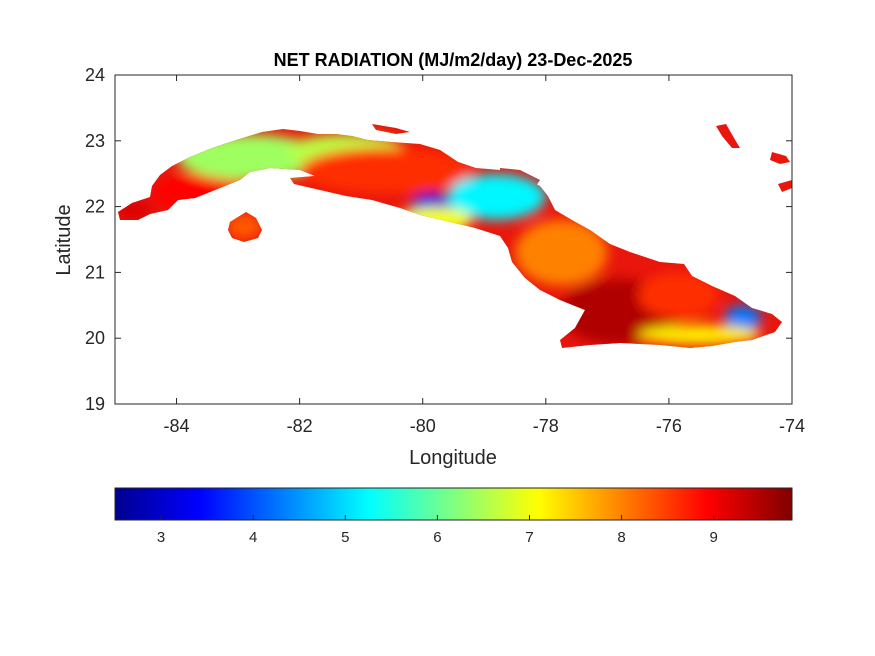 This screenshot has width=875, height=656. Describe the element at coordinates (546, 426) in the screenshot. I see `x-tick-label: -78` at that location.